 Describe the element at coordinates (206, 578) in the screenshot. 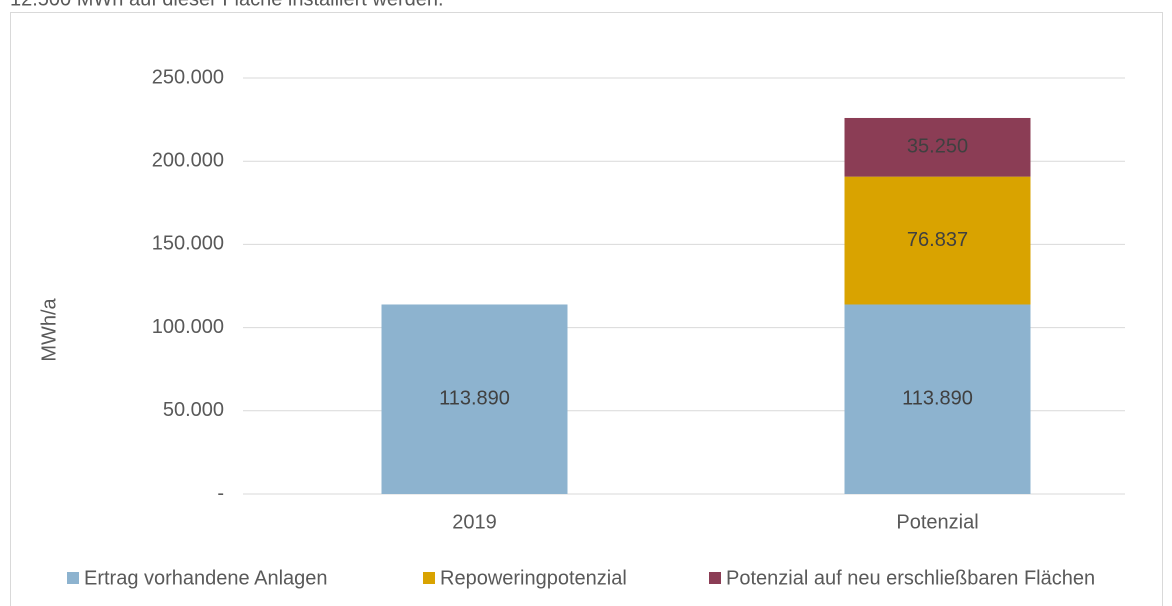

I see `legend-label: Ertrag vorhandene Anlagen` at that location.